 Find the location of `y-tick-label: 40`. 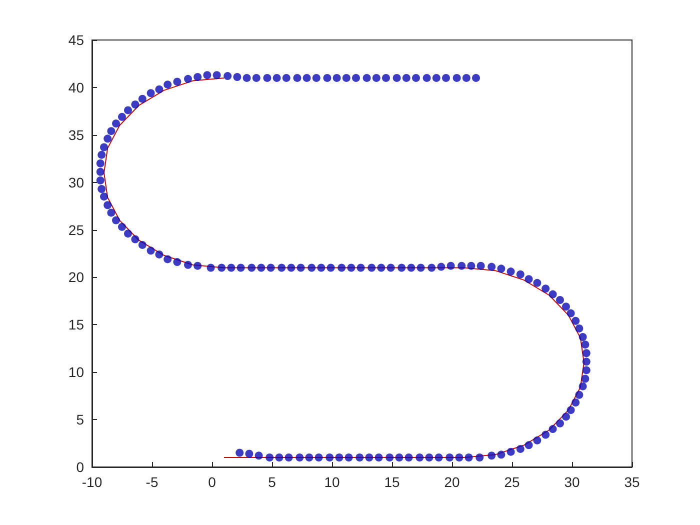

y-tick-label: 40 is located at coordinates (76, 87).